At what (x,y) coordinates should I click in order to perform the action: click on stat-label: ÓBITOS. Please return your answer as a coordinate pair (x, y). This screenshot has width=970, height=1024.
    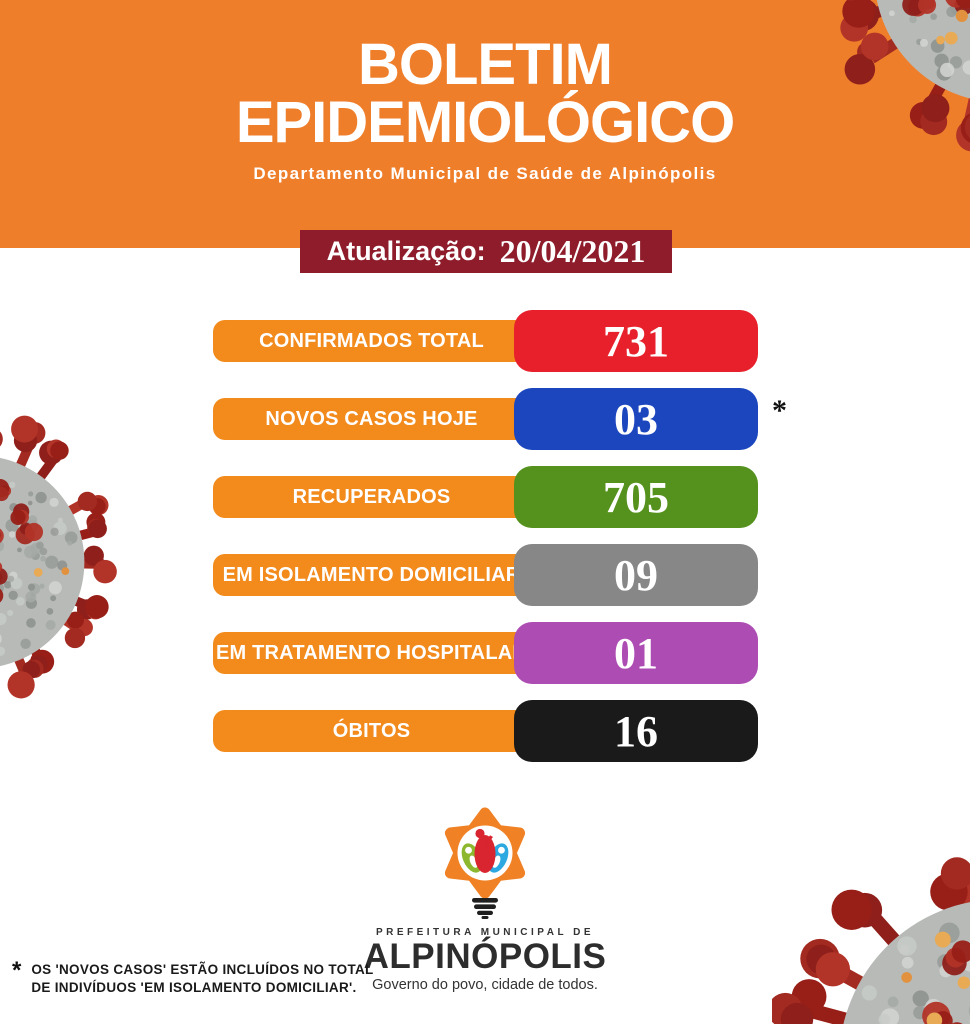
    Looking at the image, I should click on (371, 730).